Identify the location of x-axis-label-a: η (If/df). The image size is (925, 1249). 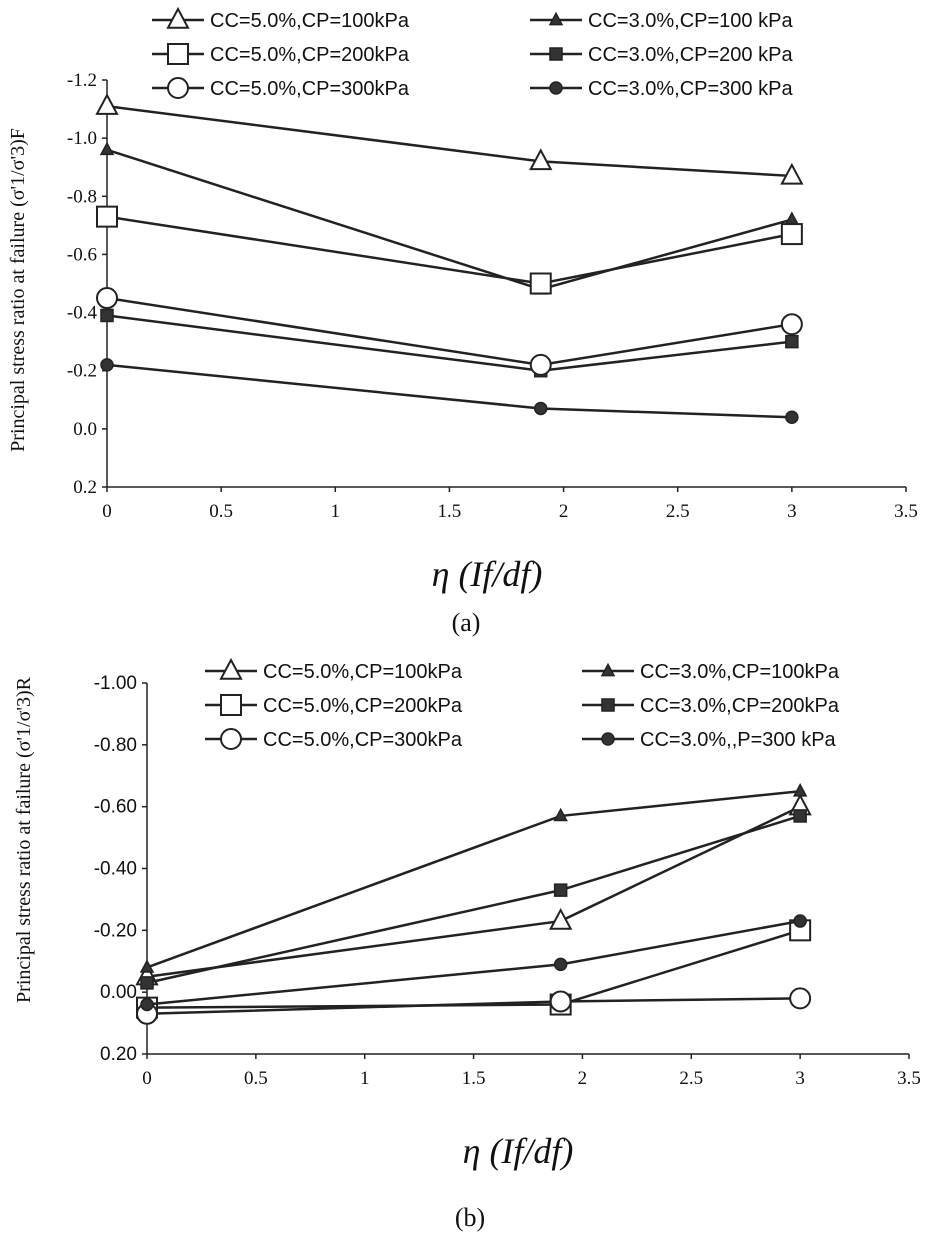
(487, 574).